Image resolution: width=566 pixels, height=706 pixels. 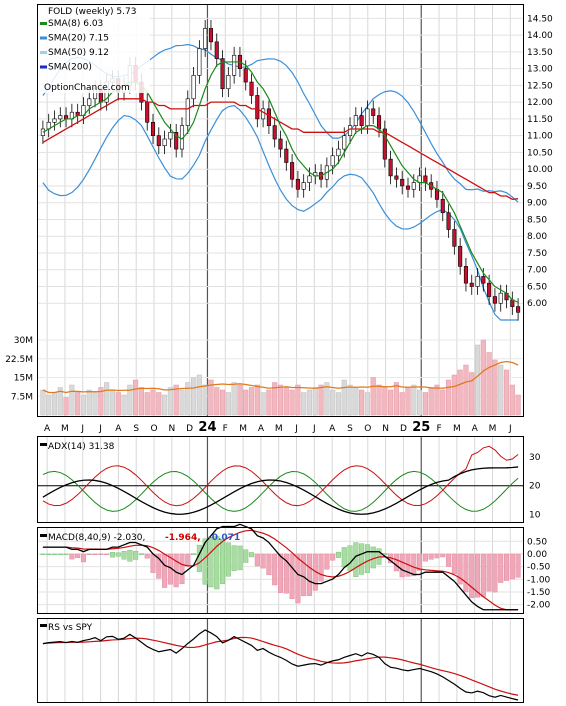 I want to click on adx-label-marker, so click(x=43, y=444).